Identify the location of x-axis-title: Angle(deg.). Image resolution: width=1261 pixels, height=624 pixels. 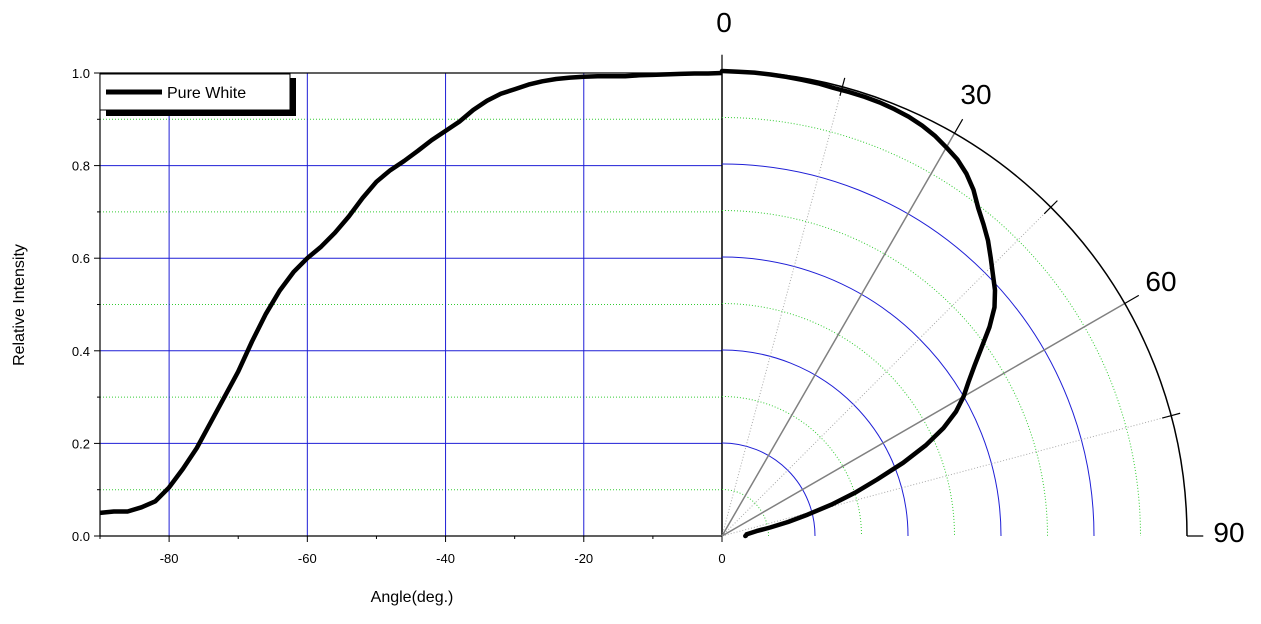
(412, 597).